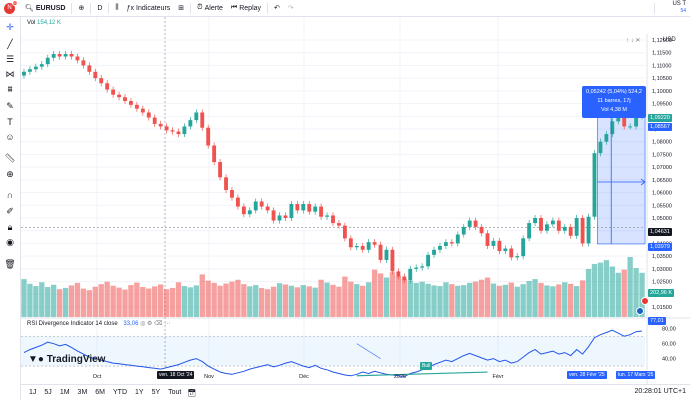 The height and width of the screenshot is (400, 690). Describe the element at coordinates (210, 8) in the screenshot. I see `alert-button: ⏰︎ Alerte` at that location.